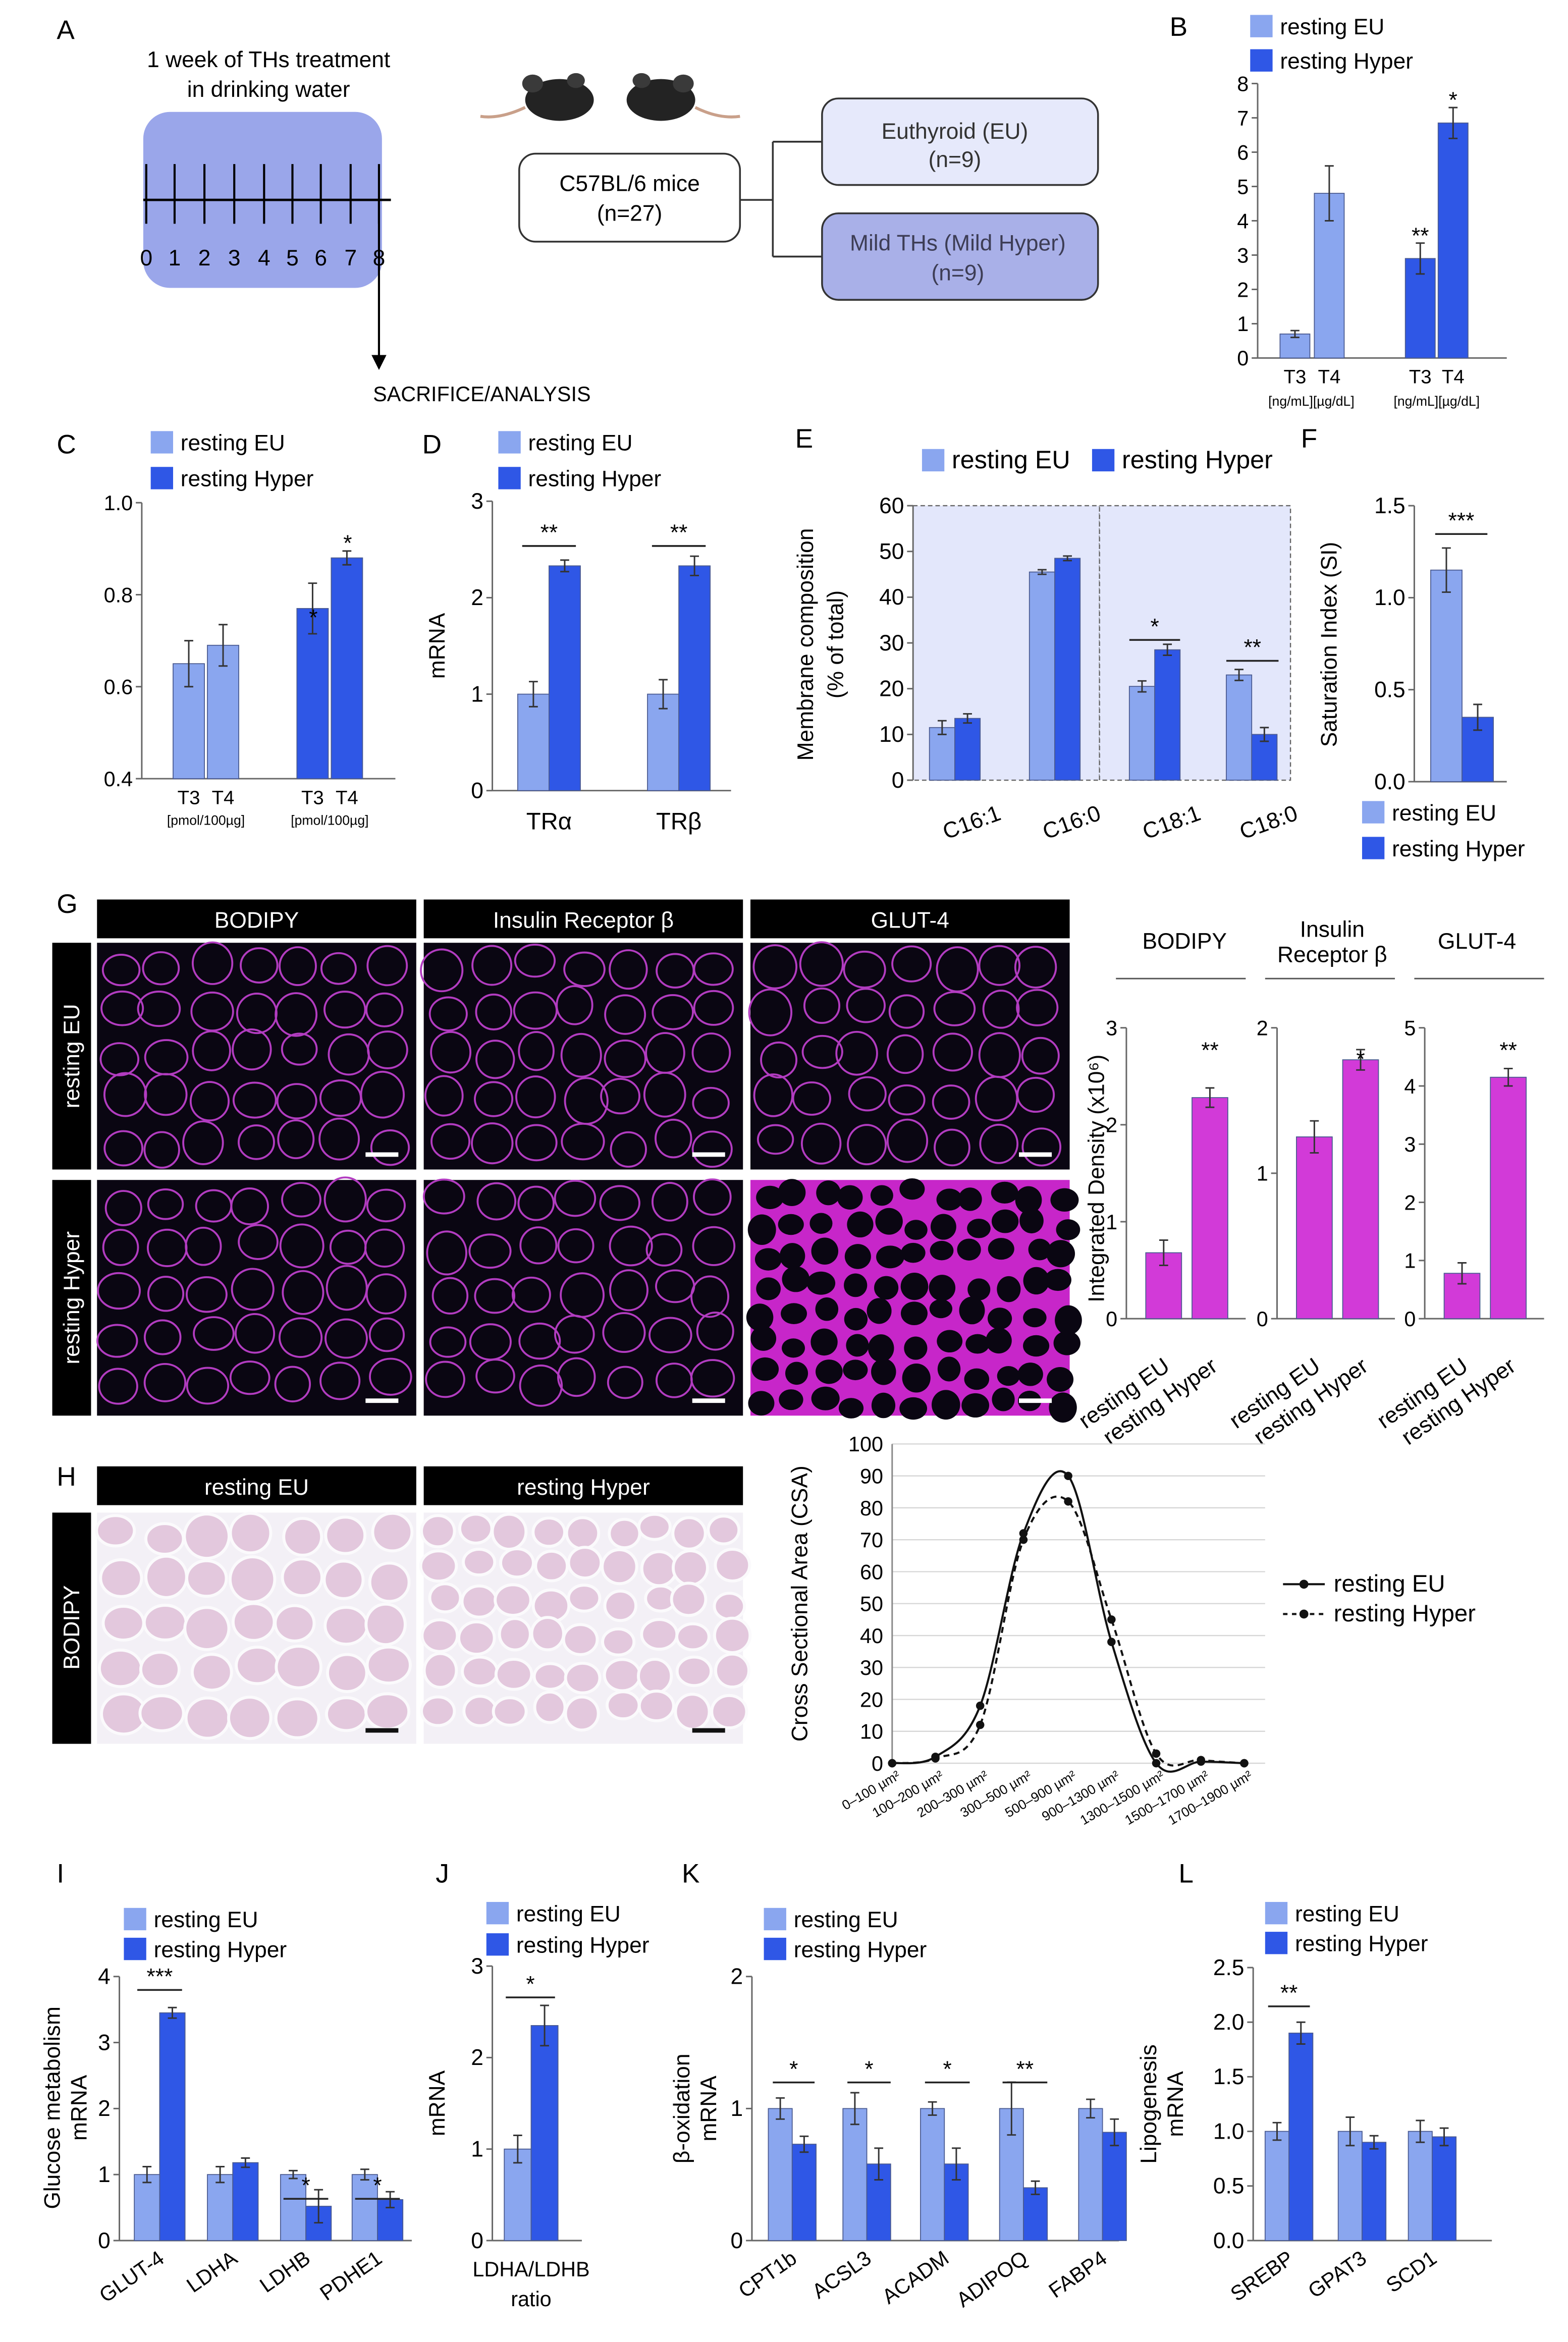 This screenshot has height=2342, width=1568. I want to click on x-tick-label: LDHB, so click(284, 2271).